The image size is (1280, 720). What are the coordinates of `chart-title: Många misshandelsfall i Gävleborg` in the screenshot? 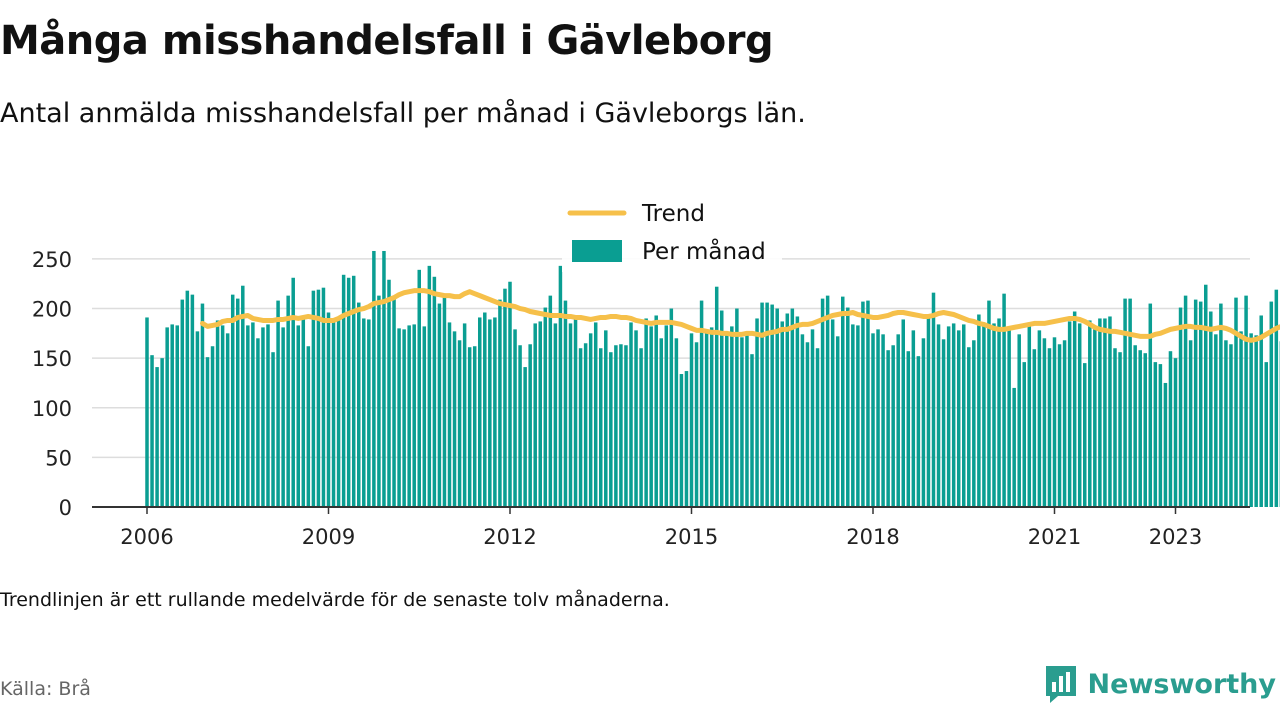 It's located at (387, 41).